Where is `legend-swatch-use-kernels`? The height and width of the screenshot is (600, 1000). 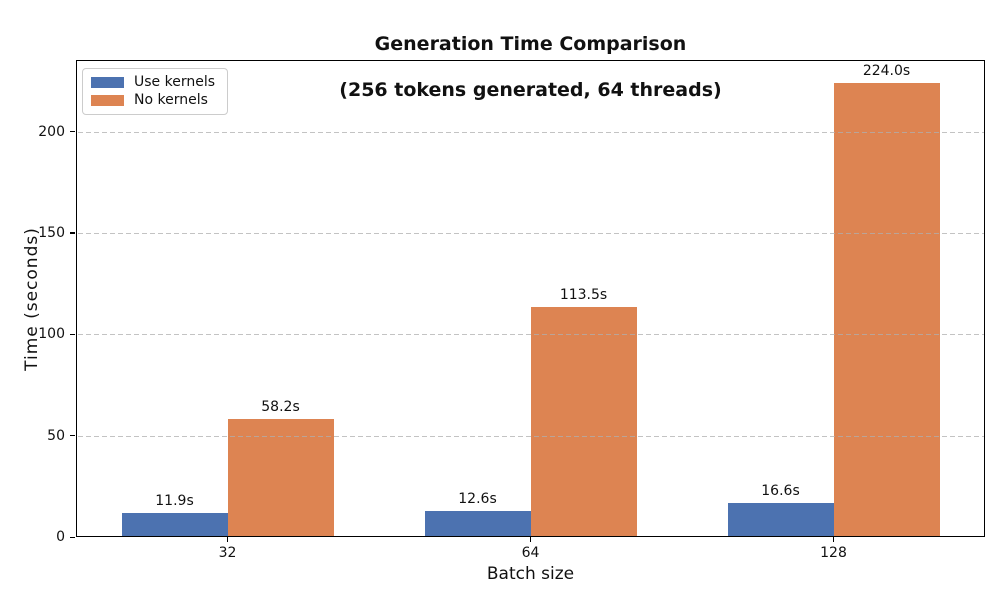 legend-swatch-use-kernels is located at coordinates (107, 83).